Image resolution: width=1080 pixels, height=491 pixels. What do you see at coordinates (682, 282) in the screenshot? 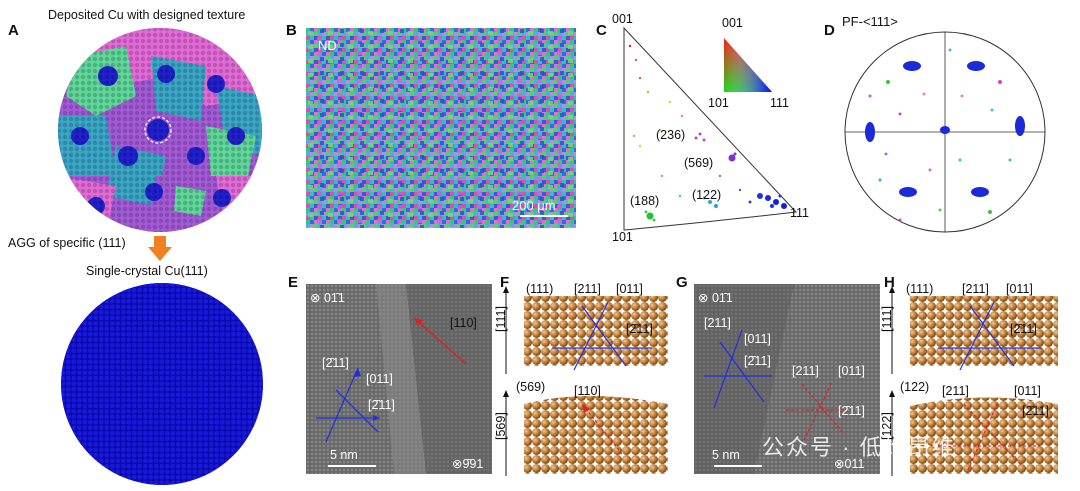
I see `panel-g-letter: G` at bounding box center [682, 282].